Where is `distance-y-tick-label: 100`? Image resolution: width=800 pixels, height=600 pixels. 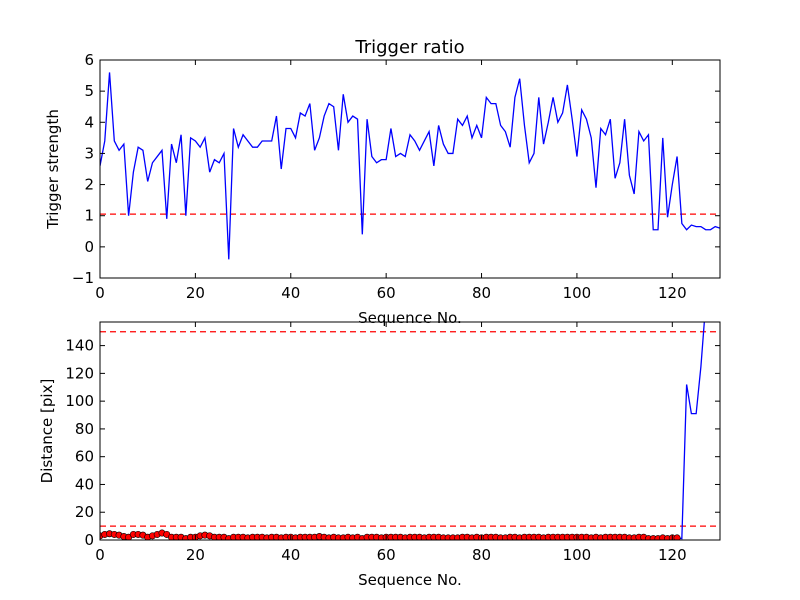 distance-y-tick-label: 100 is located at coordinates (79, 401).